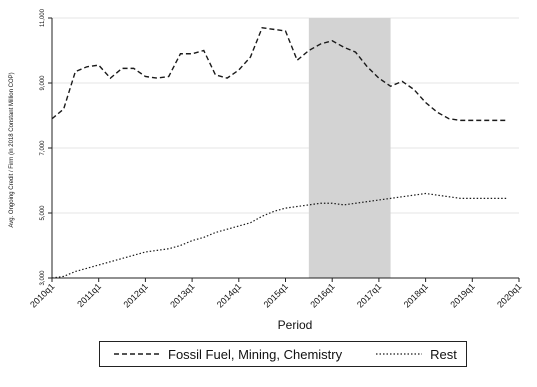 This screenshot has height=387, width=537. What do you see at coordinates (229, 295) in the screenshot?
I see `x-tick-label: 2014q1` at bounding box center [229, 295].